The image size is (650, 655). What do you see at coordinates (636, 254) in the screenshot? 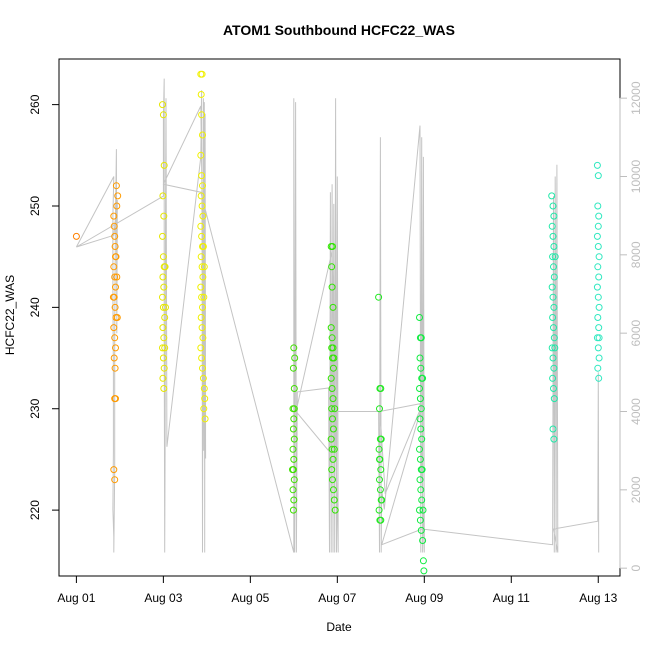
I see `altitude-tick-label: 8000` at bounding box center [636, 254].